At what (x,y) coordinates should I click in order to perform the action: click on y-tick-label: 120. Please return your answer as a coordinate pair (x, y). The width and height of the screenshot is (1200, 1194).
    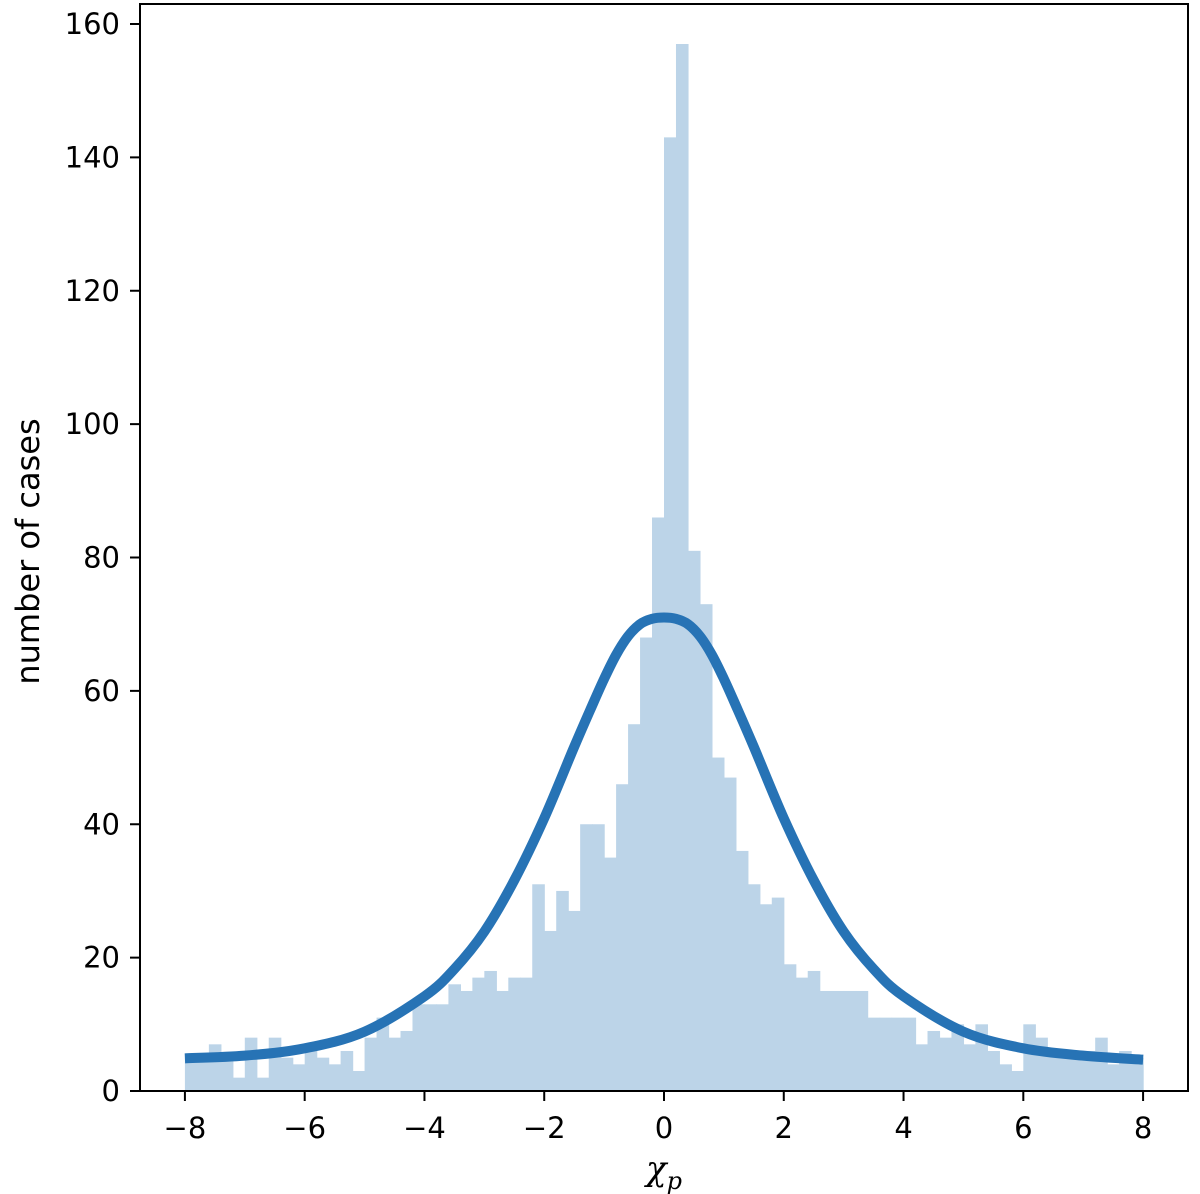
    Looking at the image, I should click on (92, 291).